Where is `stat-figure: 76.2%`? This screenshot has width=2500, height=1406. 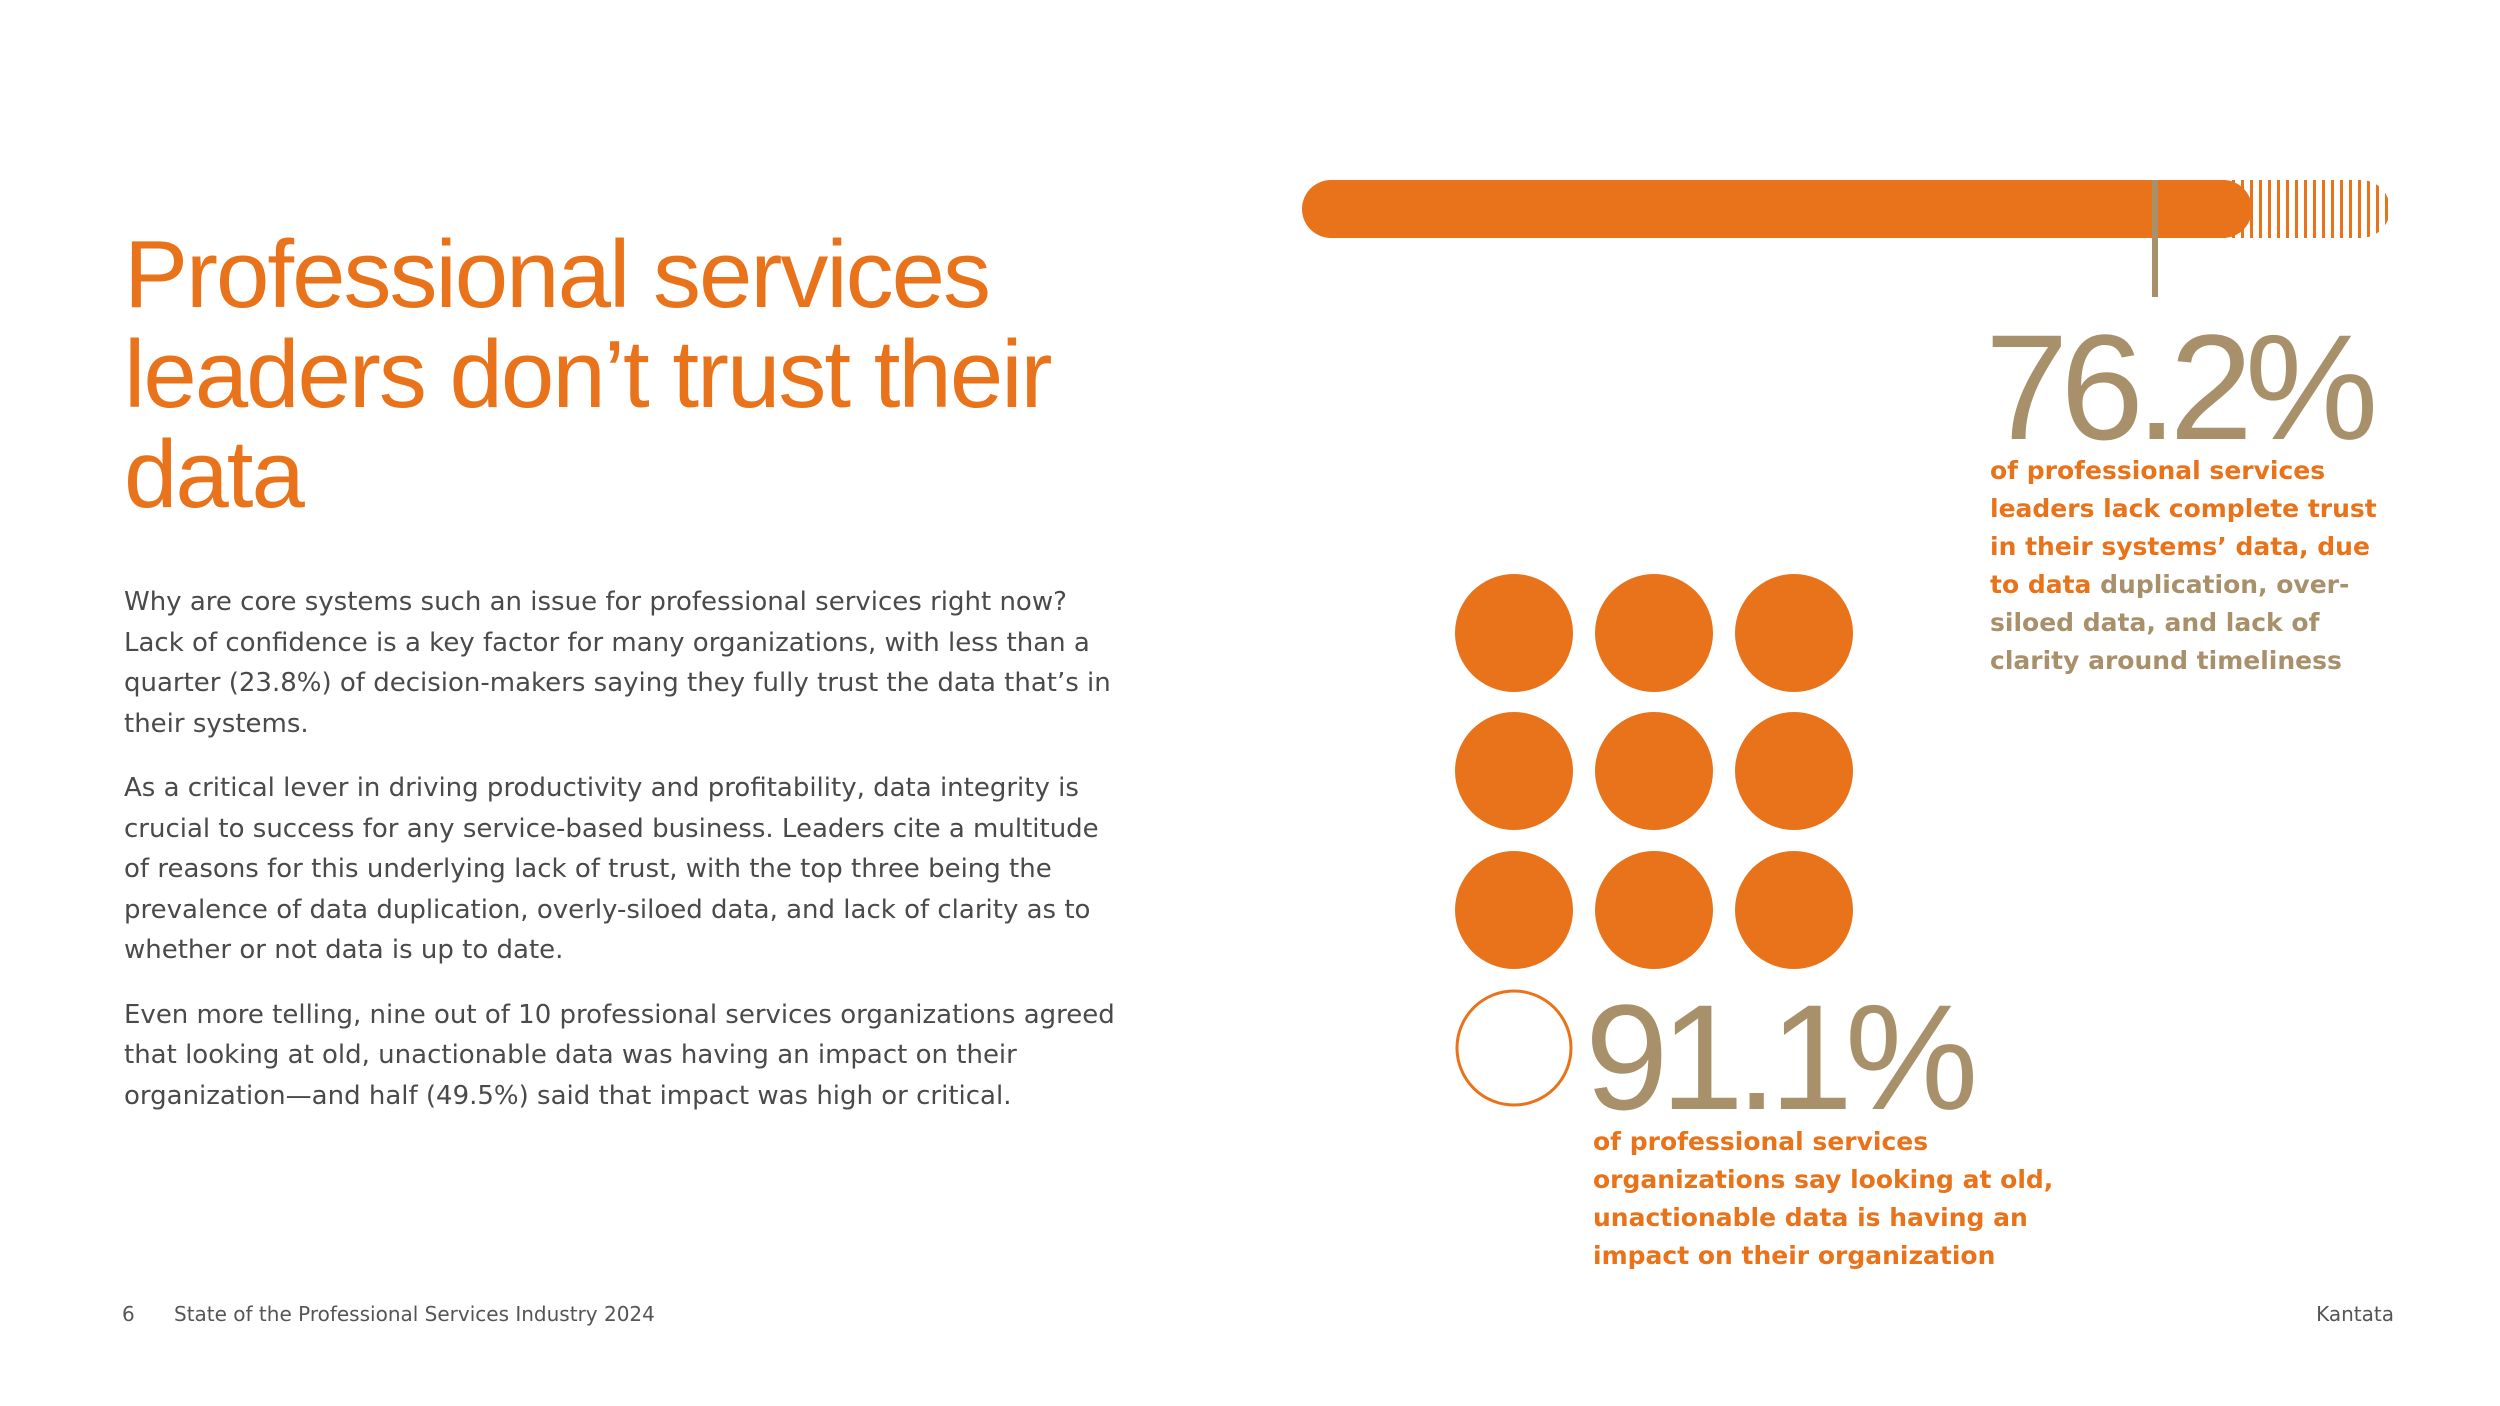 stat-figure: 76.2% is located at coordinates (2181, 387).